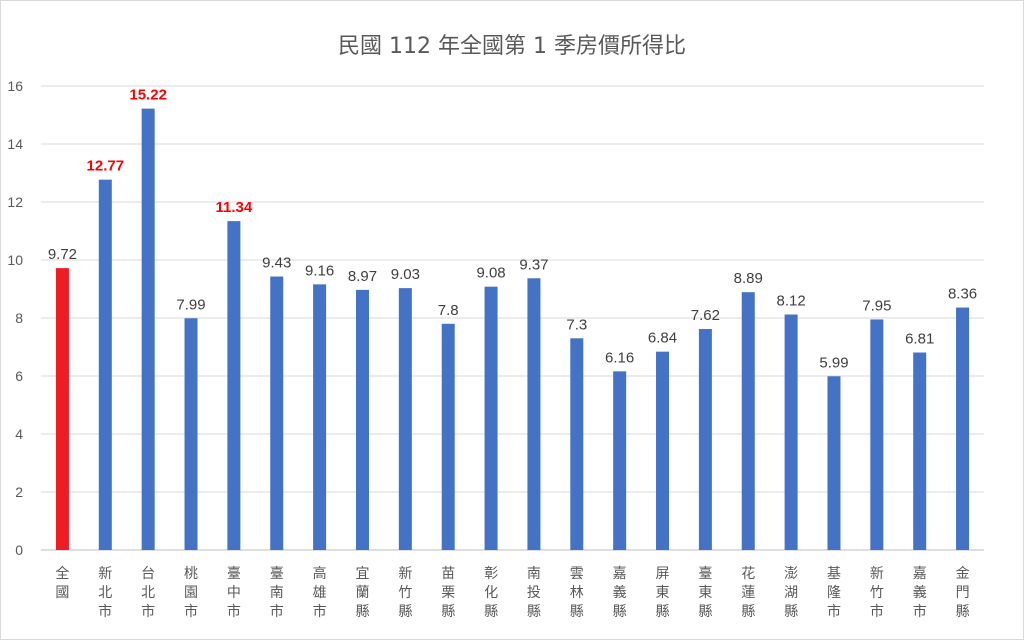 The width and height of the screenshot is (1024, 640). What do you see at coordinates (619, 357) in the screenshot?
I see `data-label: 6.16` at bounding box center [619, 357].